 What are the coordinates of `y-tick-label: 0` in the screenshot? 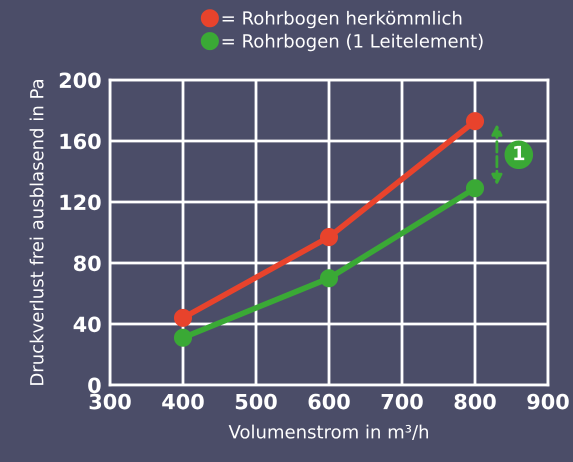 It's located at (94, 385).